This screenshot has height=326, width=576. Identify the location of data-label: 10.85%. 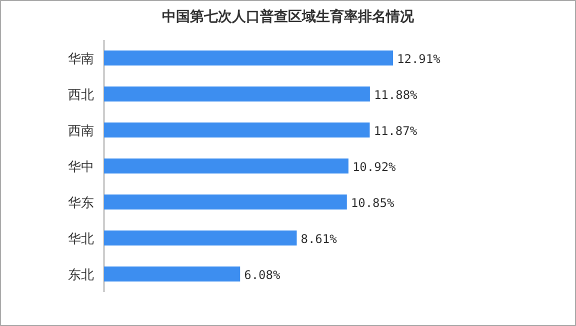
(373, 203).